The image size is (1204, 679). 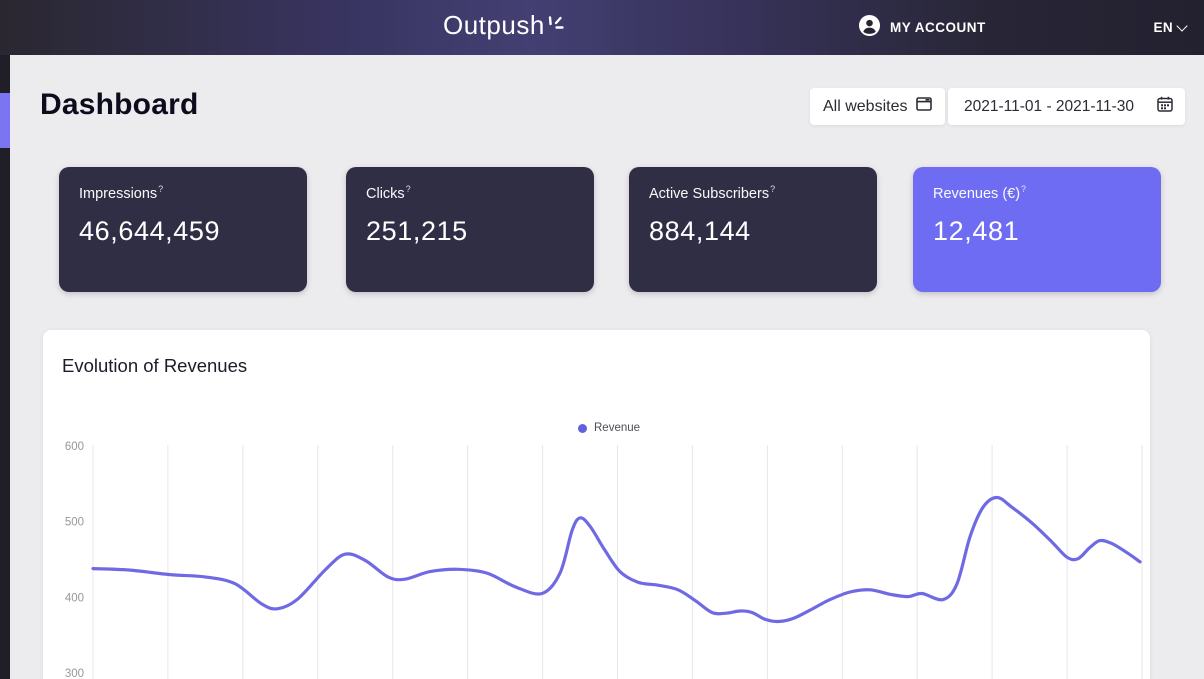 What do you see at coordinates (700, 230) in the screenshot?
I see `stat-value: 884,144` at bounding box center [700, 230].